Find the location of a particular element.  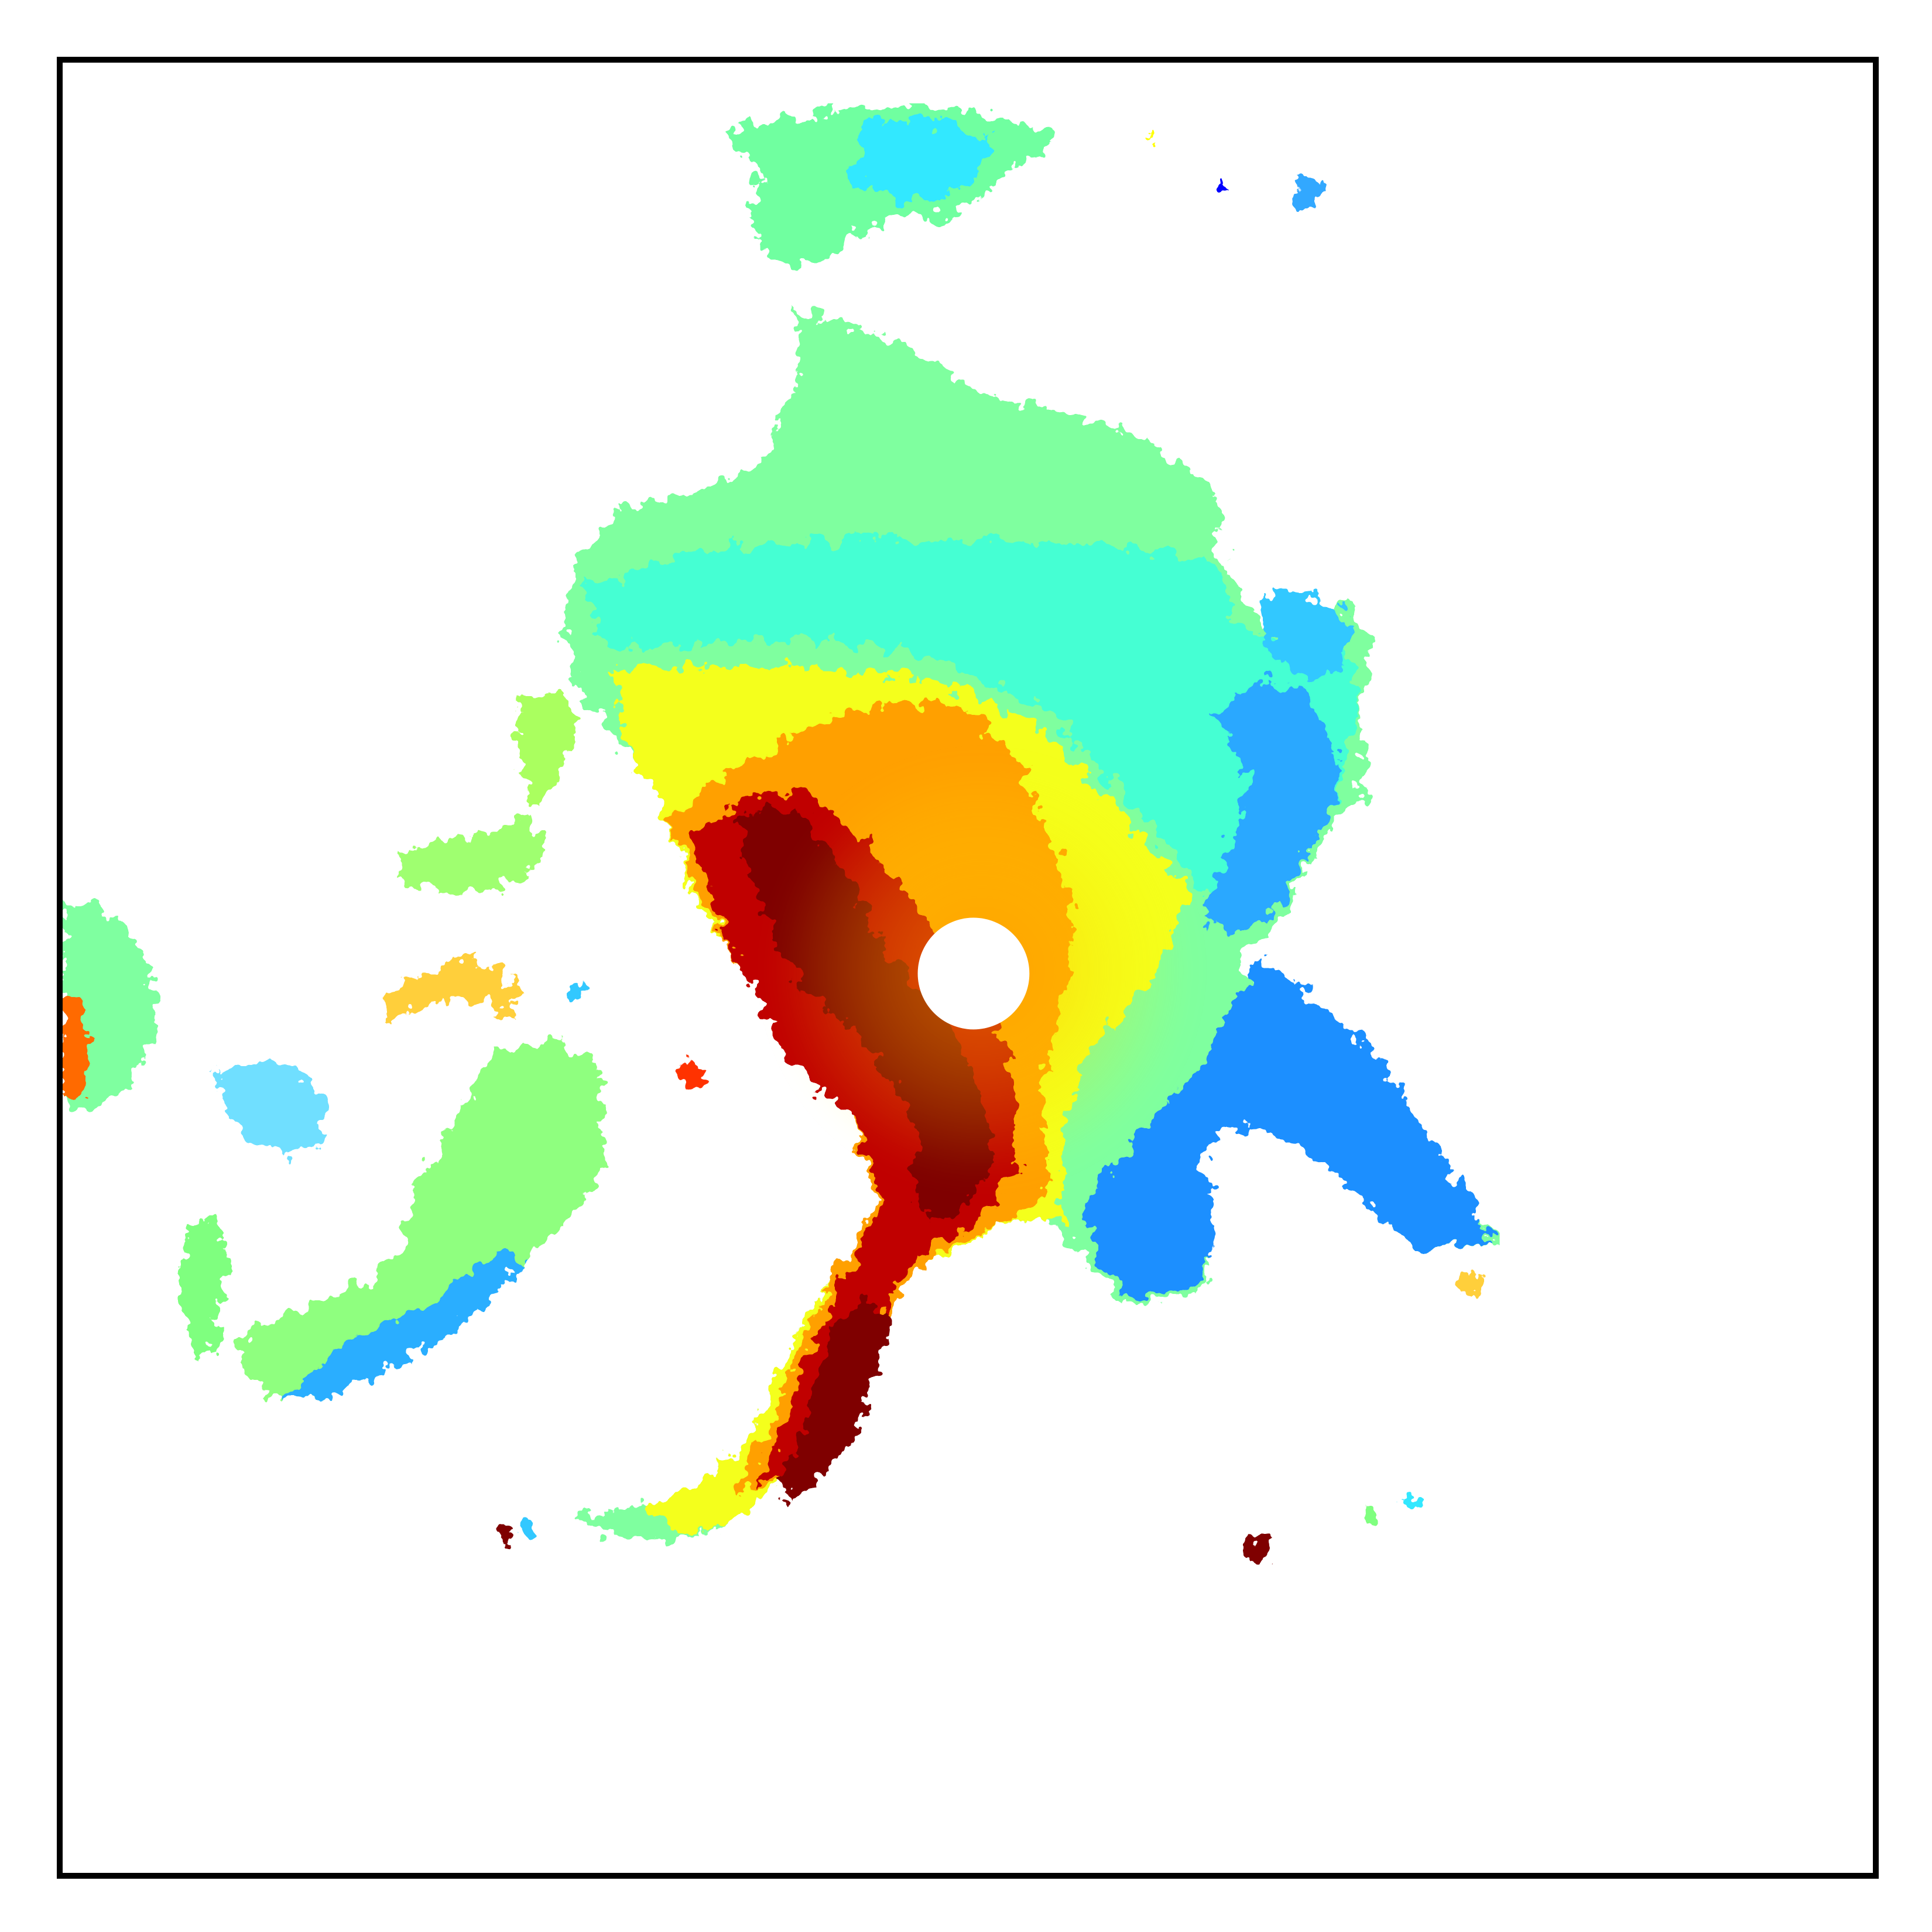

hudson-bay-region is located at coordinates (420, 1220).